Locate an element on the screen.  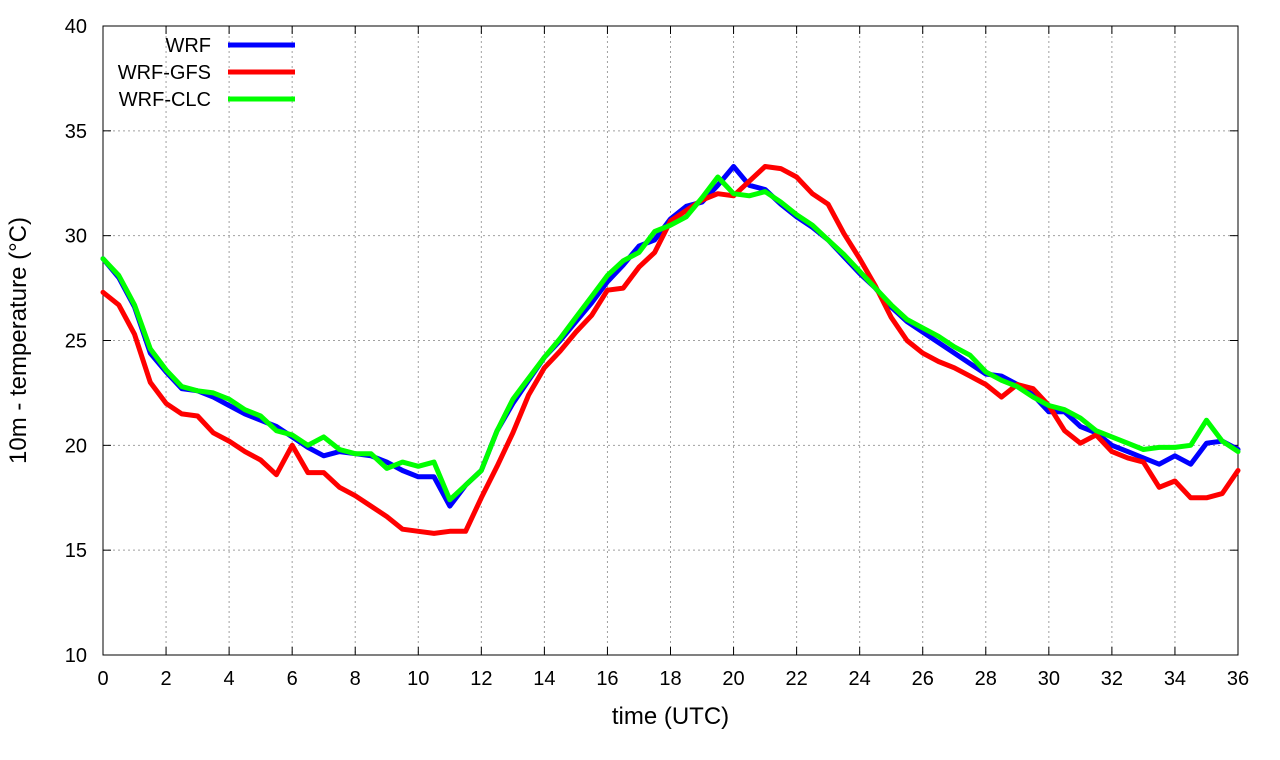
legend-label-wrf-clc: WRF-CLC is located at coordinates (165, 100).